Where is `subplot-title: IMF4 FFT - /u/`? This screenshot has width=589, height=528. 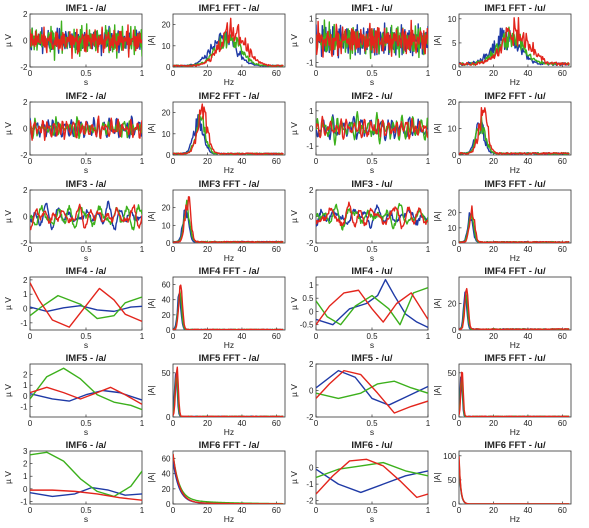 subplot-title: IMF4 FFT - /u/ is located at coordinates (515, 271).